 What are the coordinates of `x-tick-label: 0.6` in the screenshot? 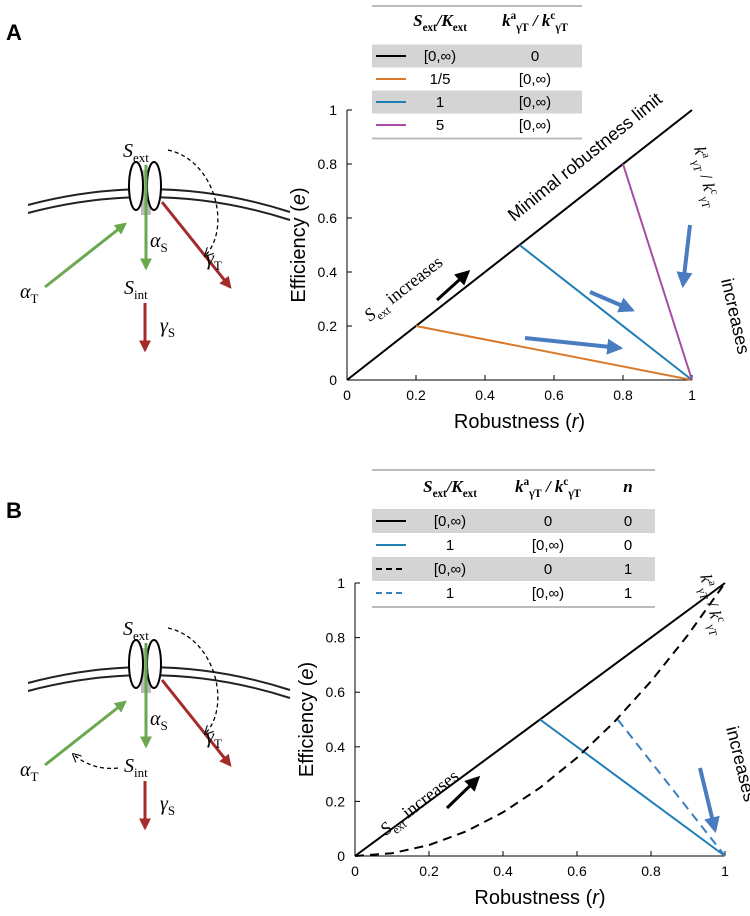 It's located at (554, 395).